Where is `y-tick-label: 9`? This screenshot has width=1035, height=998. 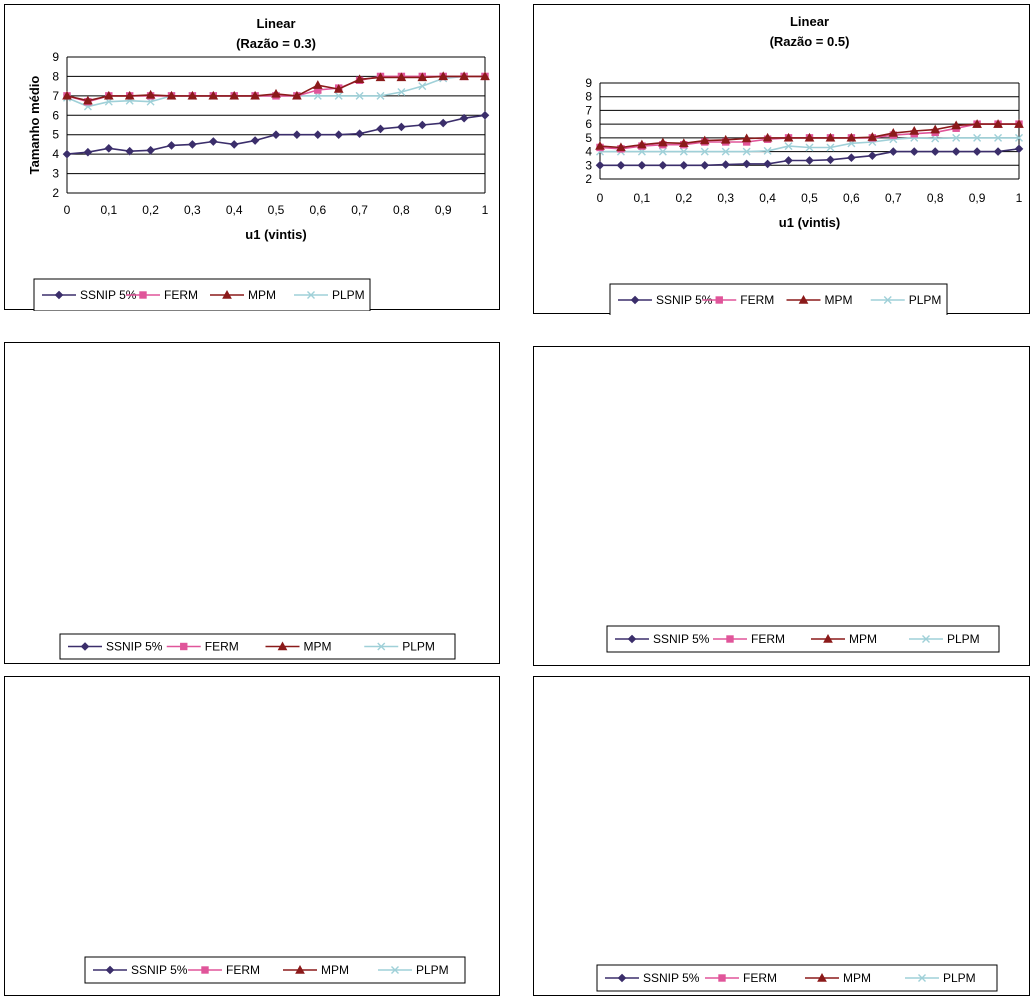 y-tick-label: 9 is located at coordinates (588, 83).